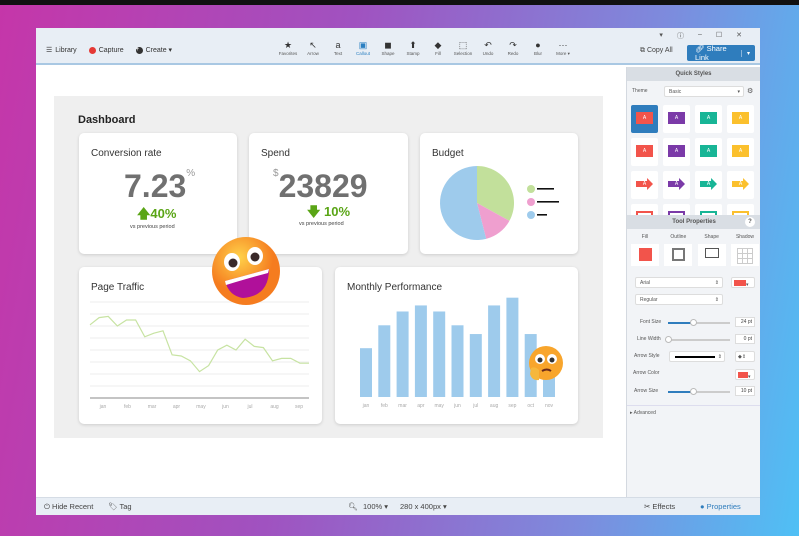  What do you see at coordinates (745, 374) in the screenshot?
I see `arrow-color-picker: ▾` at bounding box center [745, 374].